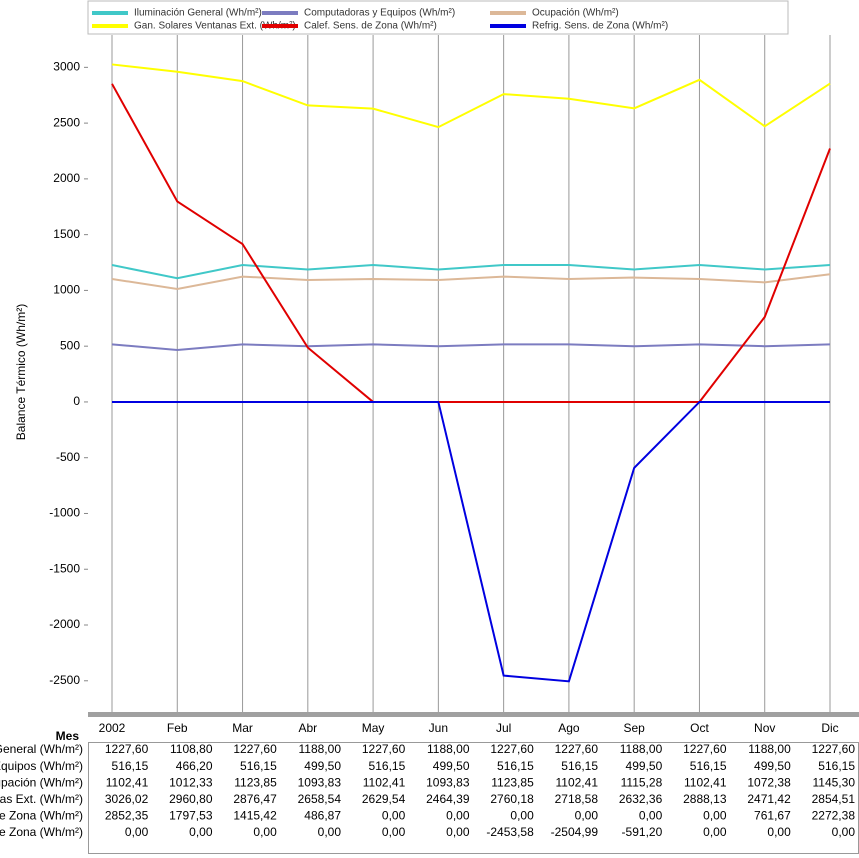 The width and height of the screenshot is (859, 858). I want to click on y-tick-label: -500, so click(68, 457).